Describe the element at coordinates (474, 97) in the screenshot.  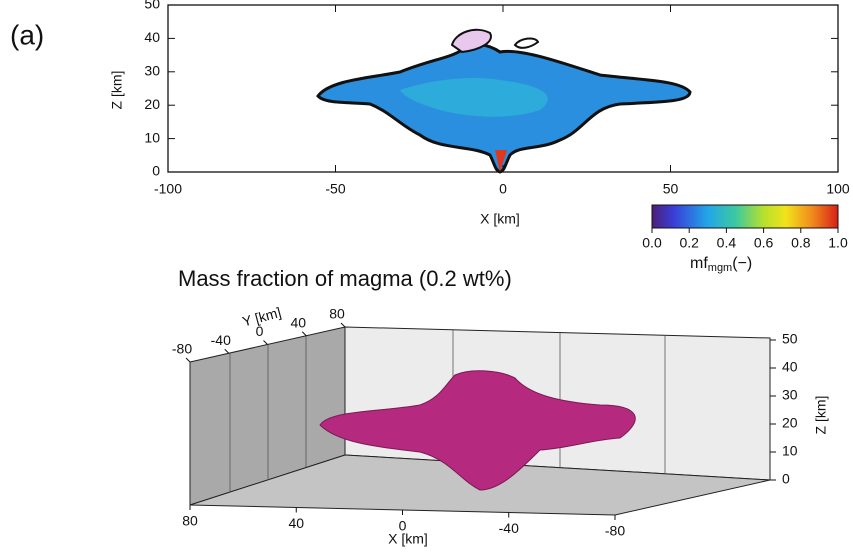
I see `plume-core` at that location.